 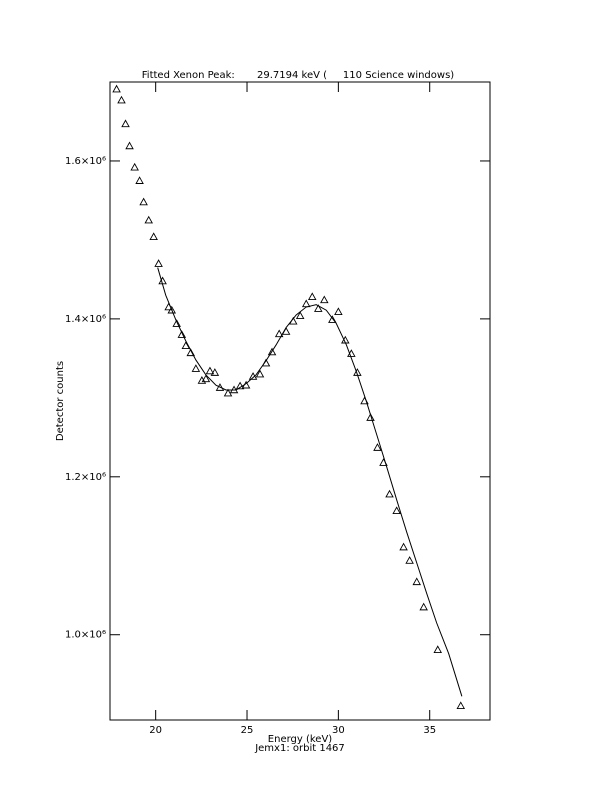 I want to click on y-tick-label: 1.4×10⁶, so click(x=85, y=319).